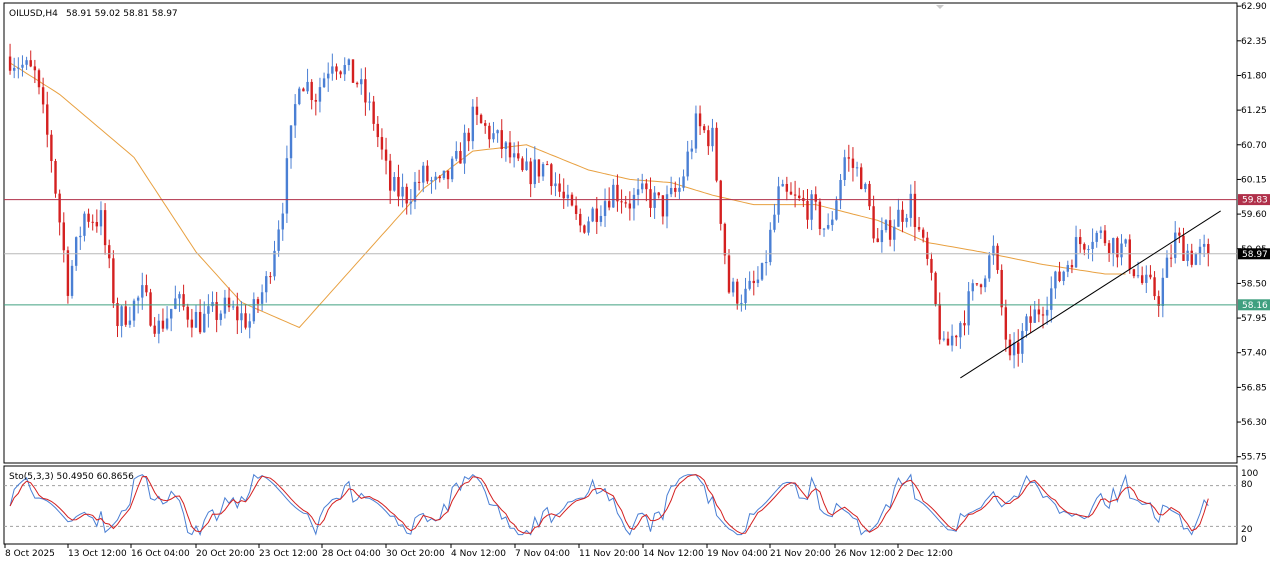 The height and width of the screenshot is (567, 1280). I want to click on chart-ohlc: 58.91 59.02 58.81 58.97, so click(122, 14).